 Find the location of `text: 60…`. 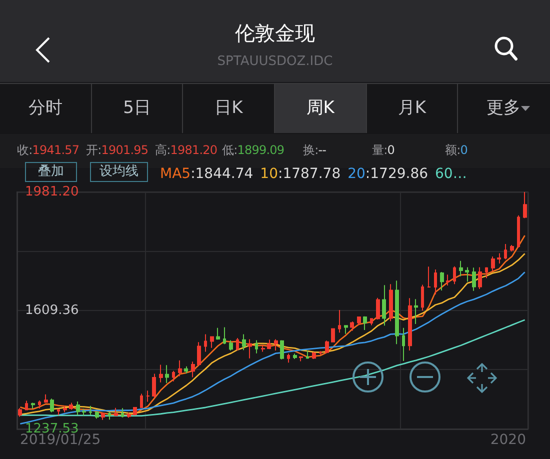

text: 60… is located at coordinates (451, 174).